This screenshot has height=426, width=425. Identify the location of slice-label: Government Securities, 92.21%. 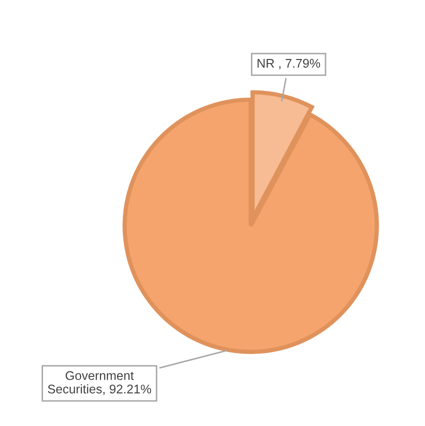
(100, 383).